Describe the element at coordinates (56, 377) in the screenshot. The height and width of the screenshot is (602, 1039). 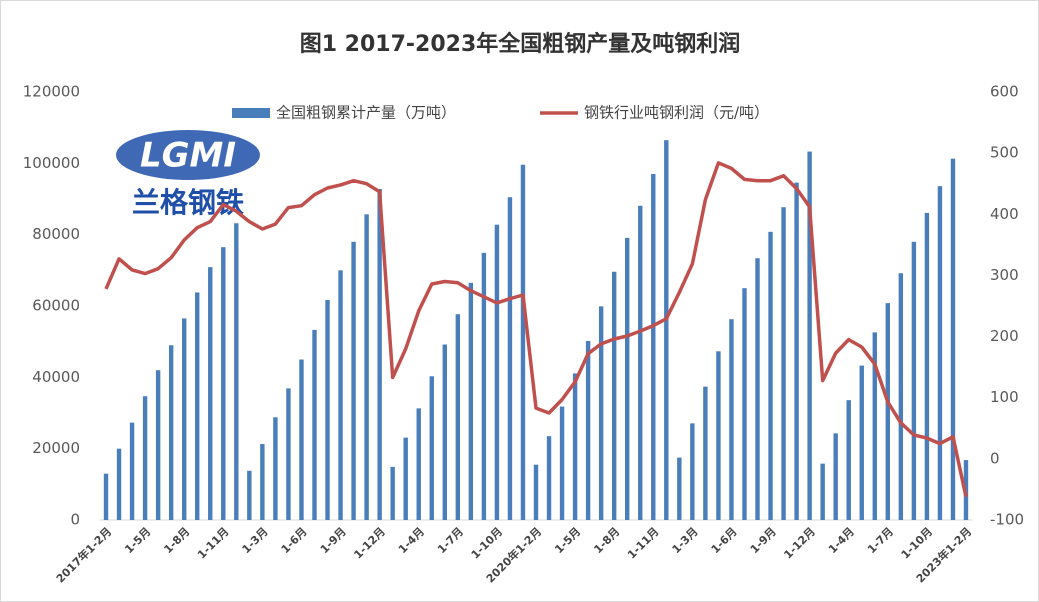
I see `y-tick-label: 40000` at that location.